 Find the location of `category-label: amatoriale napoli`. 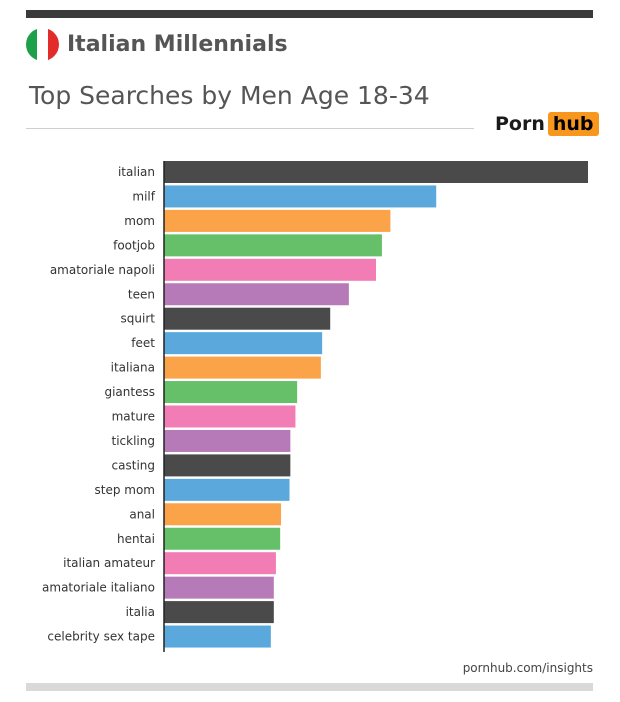

category-label: amatoriale napoli is located at coordinates (102, 270).